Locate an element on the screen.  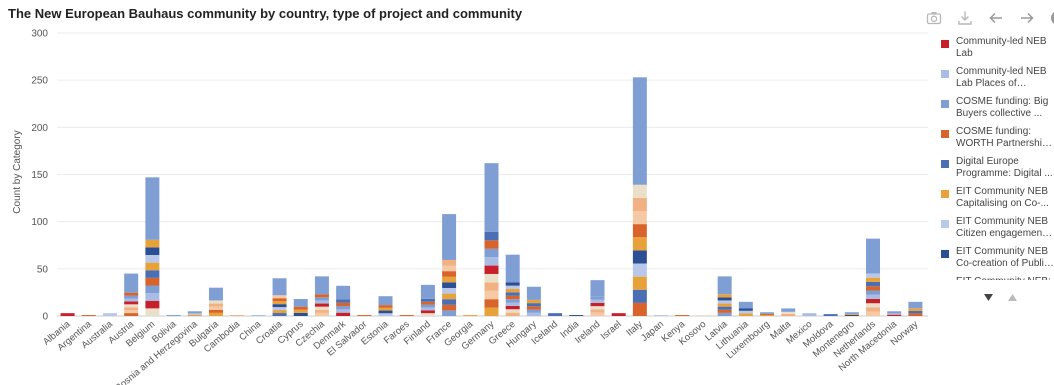
bar-mexico is located at coordinates (809, 314).